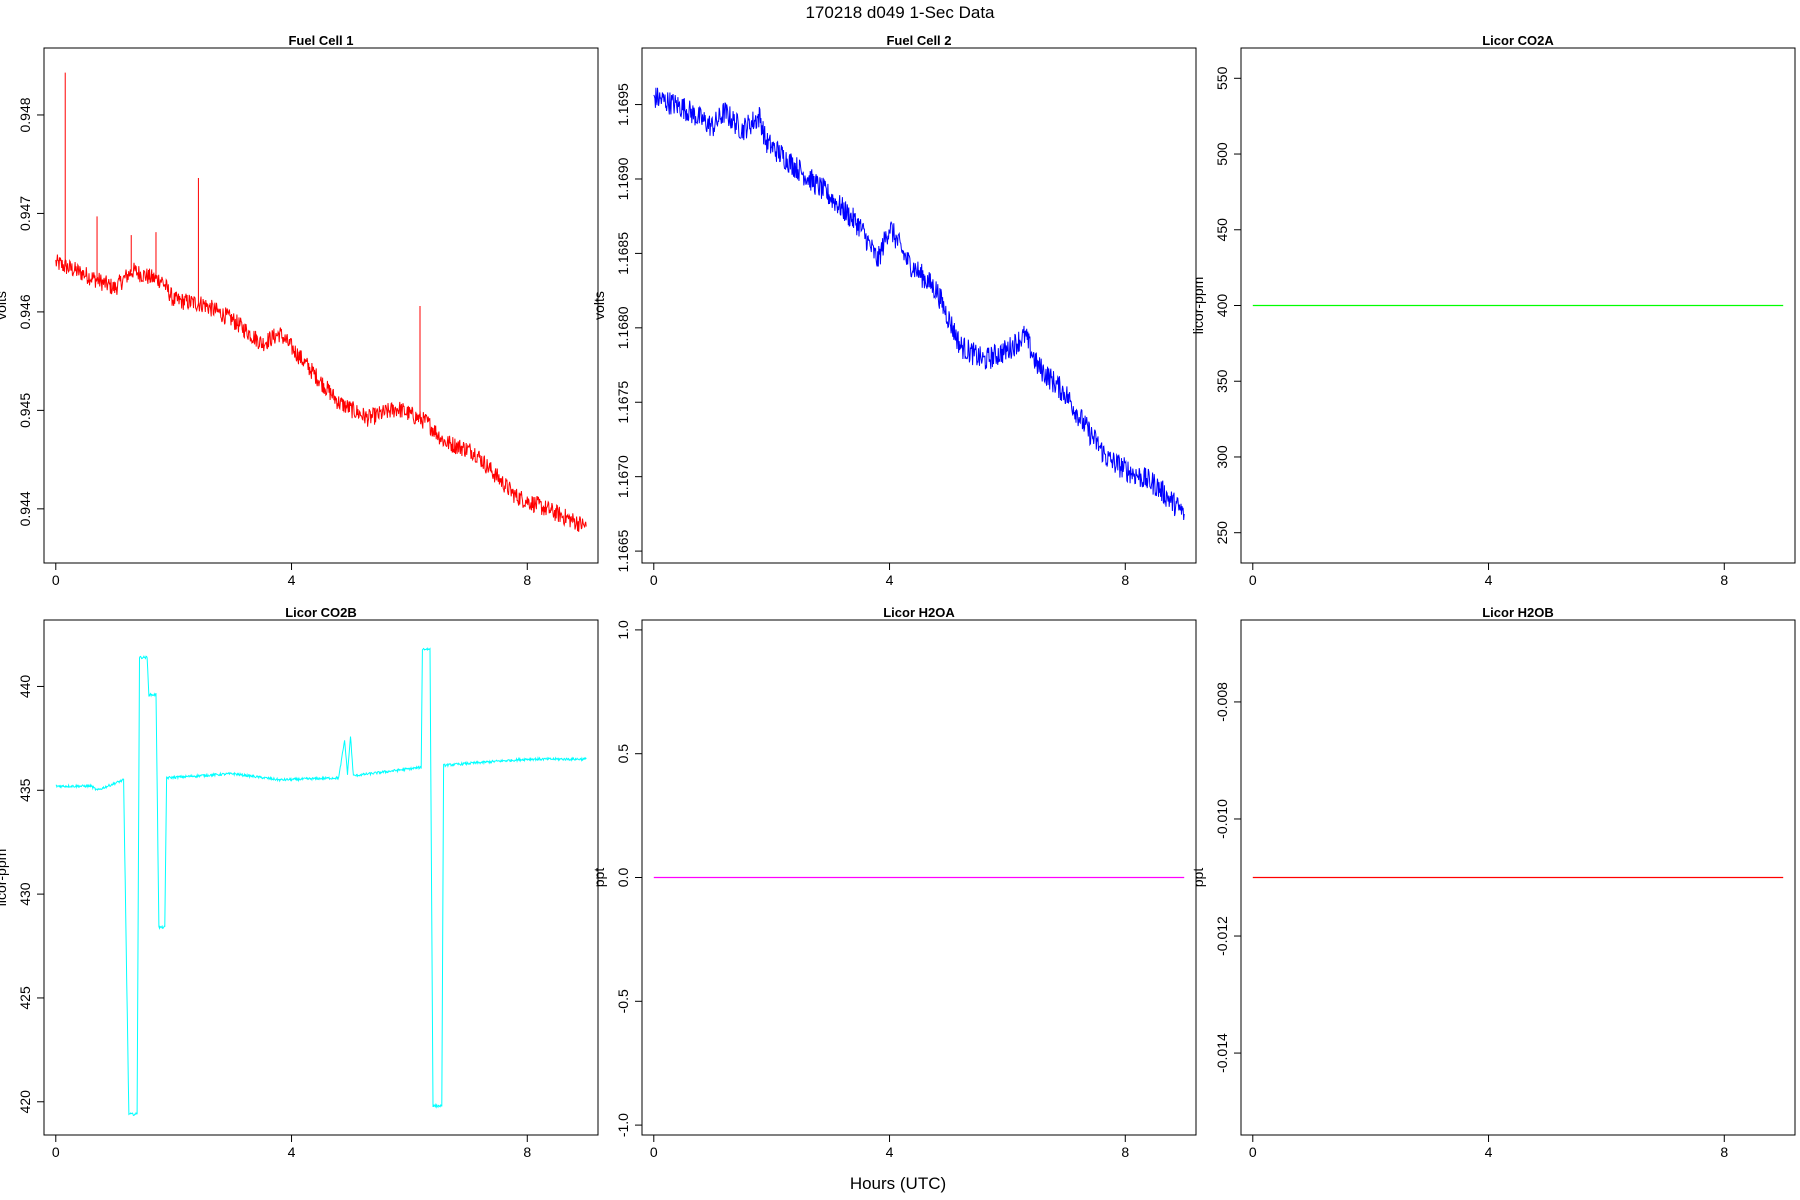 The width and height of the screenshot is (1800, 1200). I want to click on panel-title: Fuel Cell 2, so click(918, 40).